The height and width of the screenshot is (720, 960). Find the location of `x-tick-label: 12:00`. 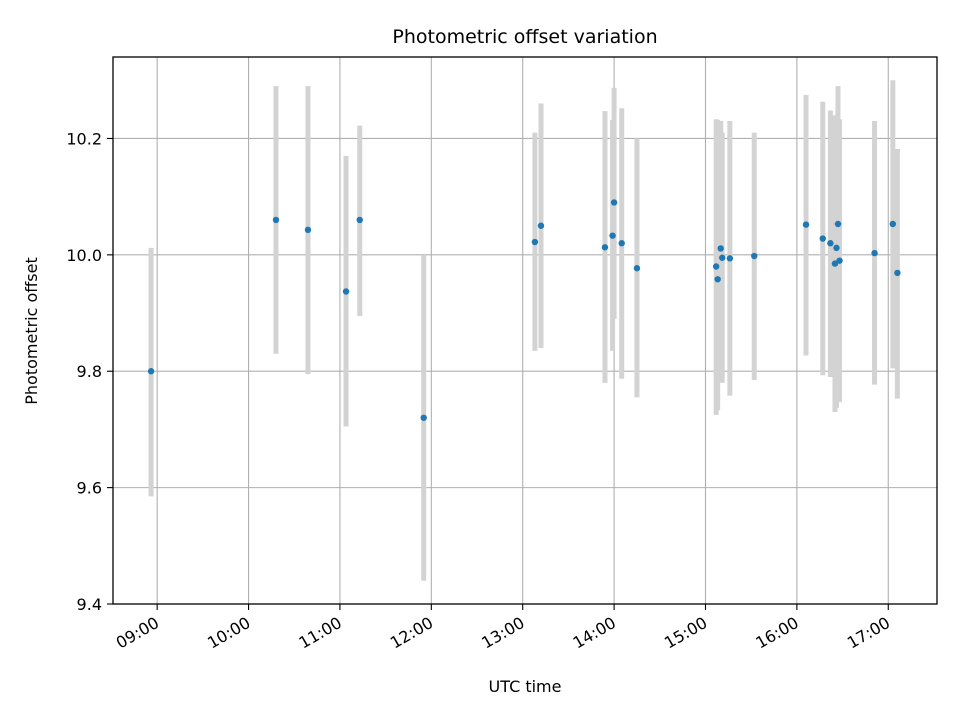

x-tick-label: 12:00 is located at coordinates (411, 633).